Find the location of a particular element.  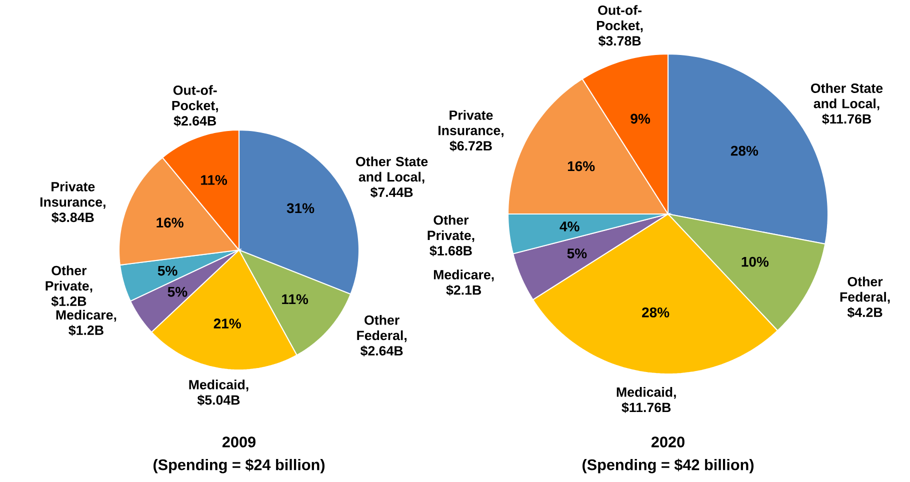

slice-label: Other Federal, $4.2B is located at coordinates (865, 297).